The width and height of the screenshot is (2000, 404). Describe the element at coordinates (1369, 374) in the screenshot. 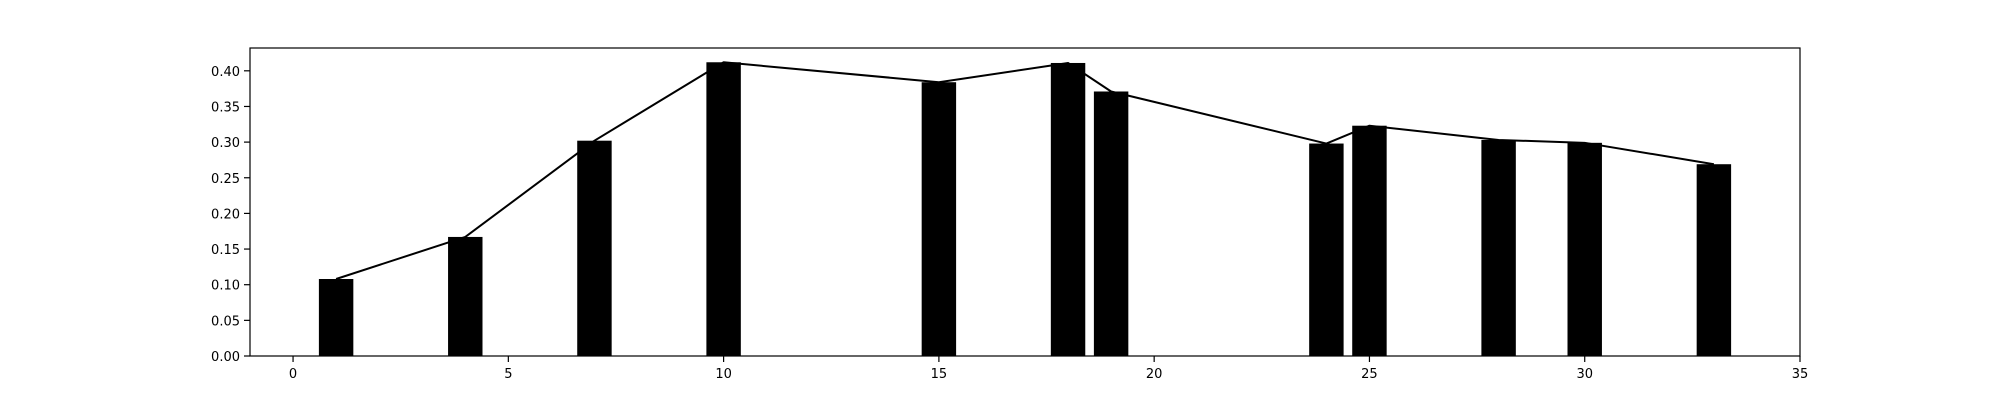

I see `x-tick-label: 25` at that location.